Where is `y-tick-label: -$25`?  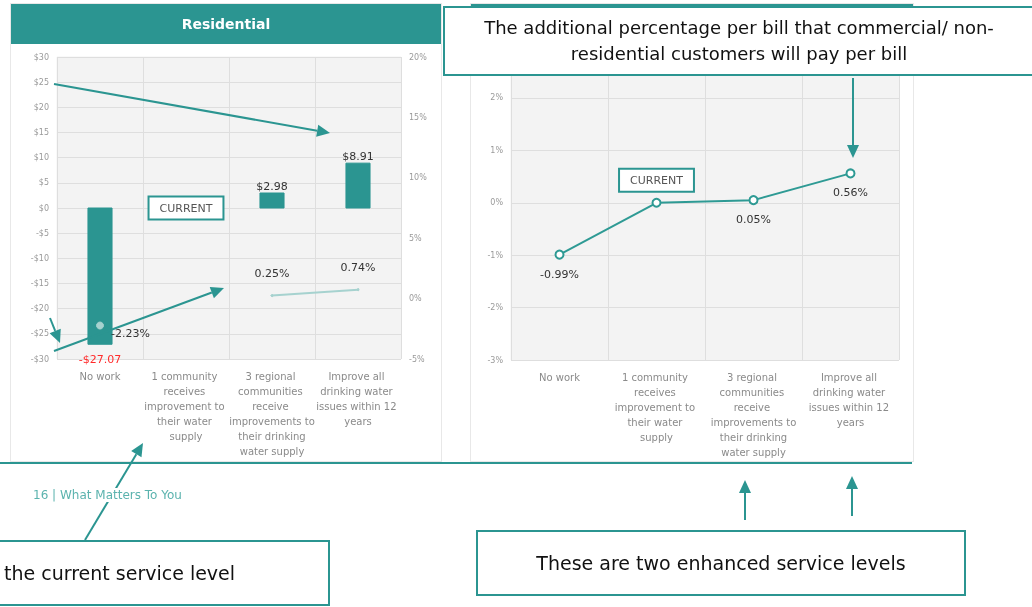 y-tick-label: -$25 is located at coordinates (39, 334).